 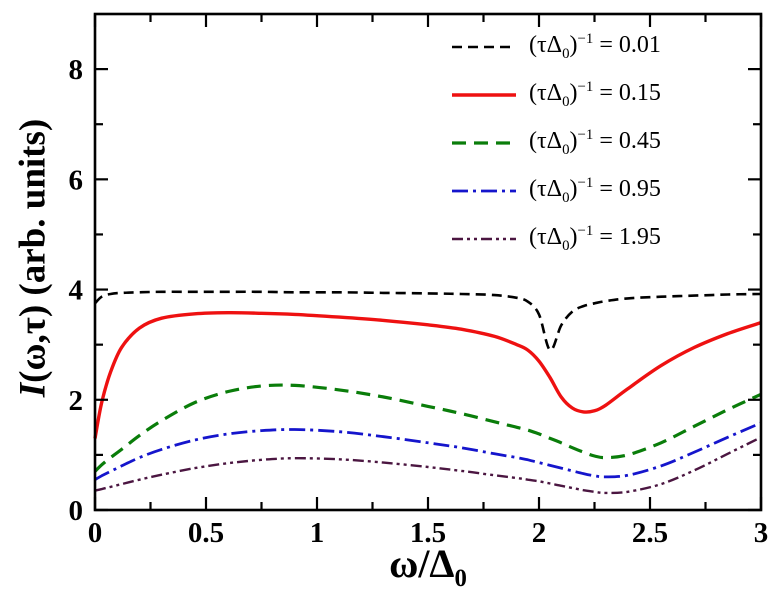 I want to click on x-tick-label: 0, so click(x=95, y=533).